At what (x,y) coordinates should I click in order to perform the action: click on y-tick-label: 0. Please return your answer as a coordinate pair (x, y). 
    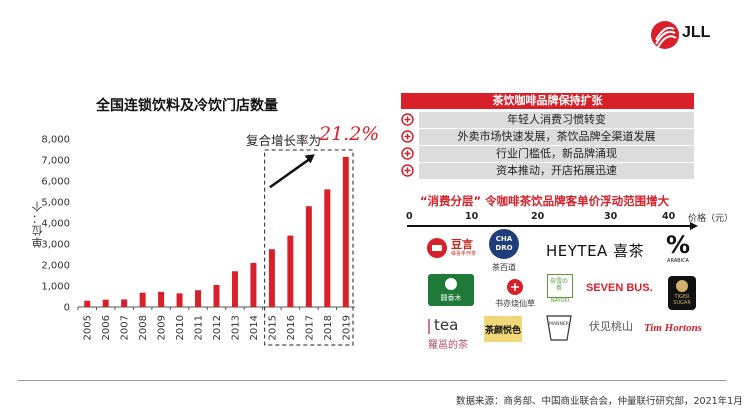
    Looking at the image, I should click on (67, 308).